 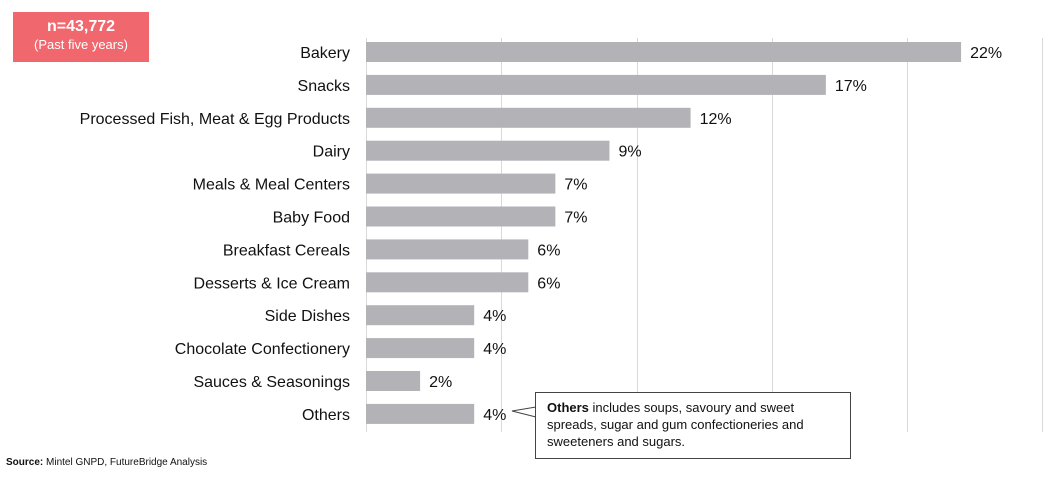 I want to click on category-label: Meals & Meal Centers, so click(x=271, y=185).